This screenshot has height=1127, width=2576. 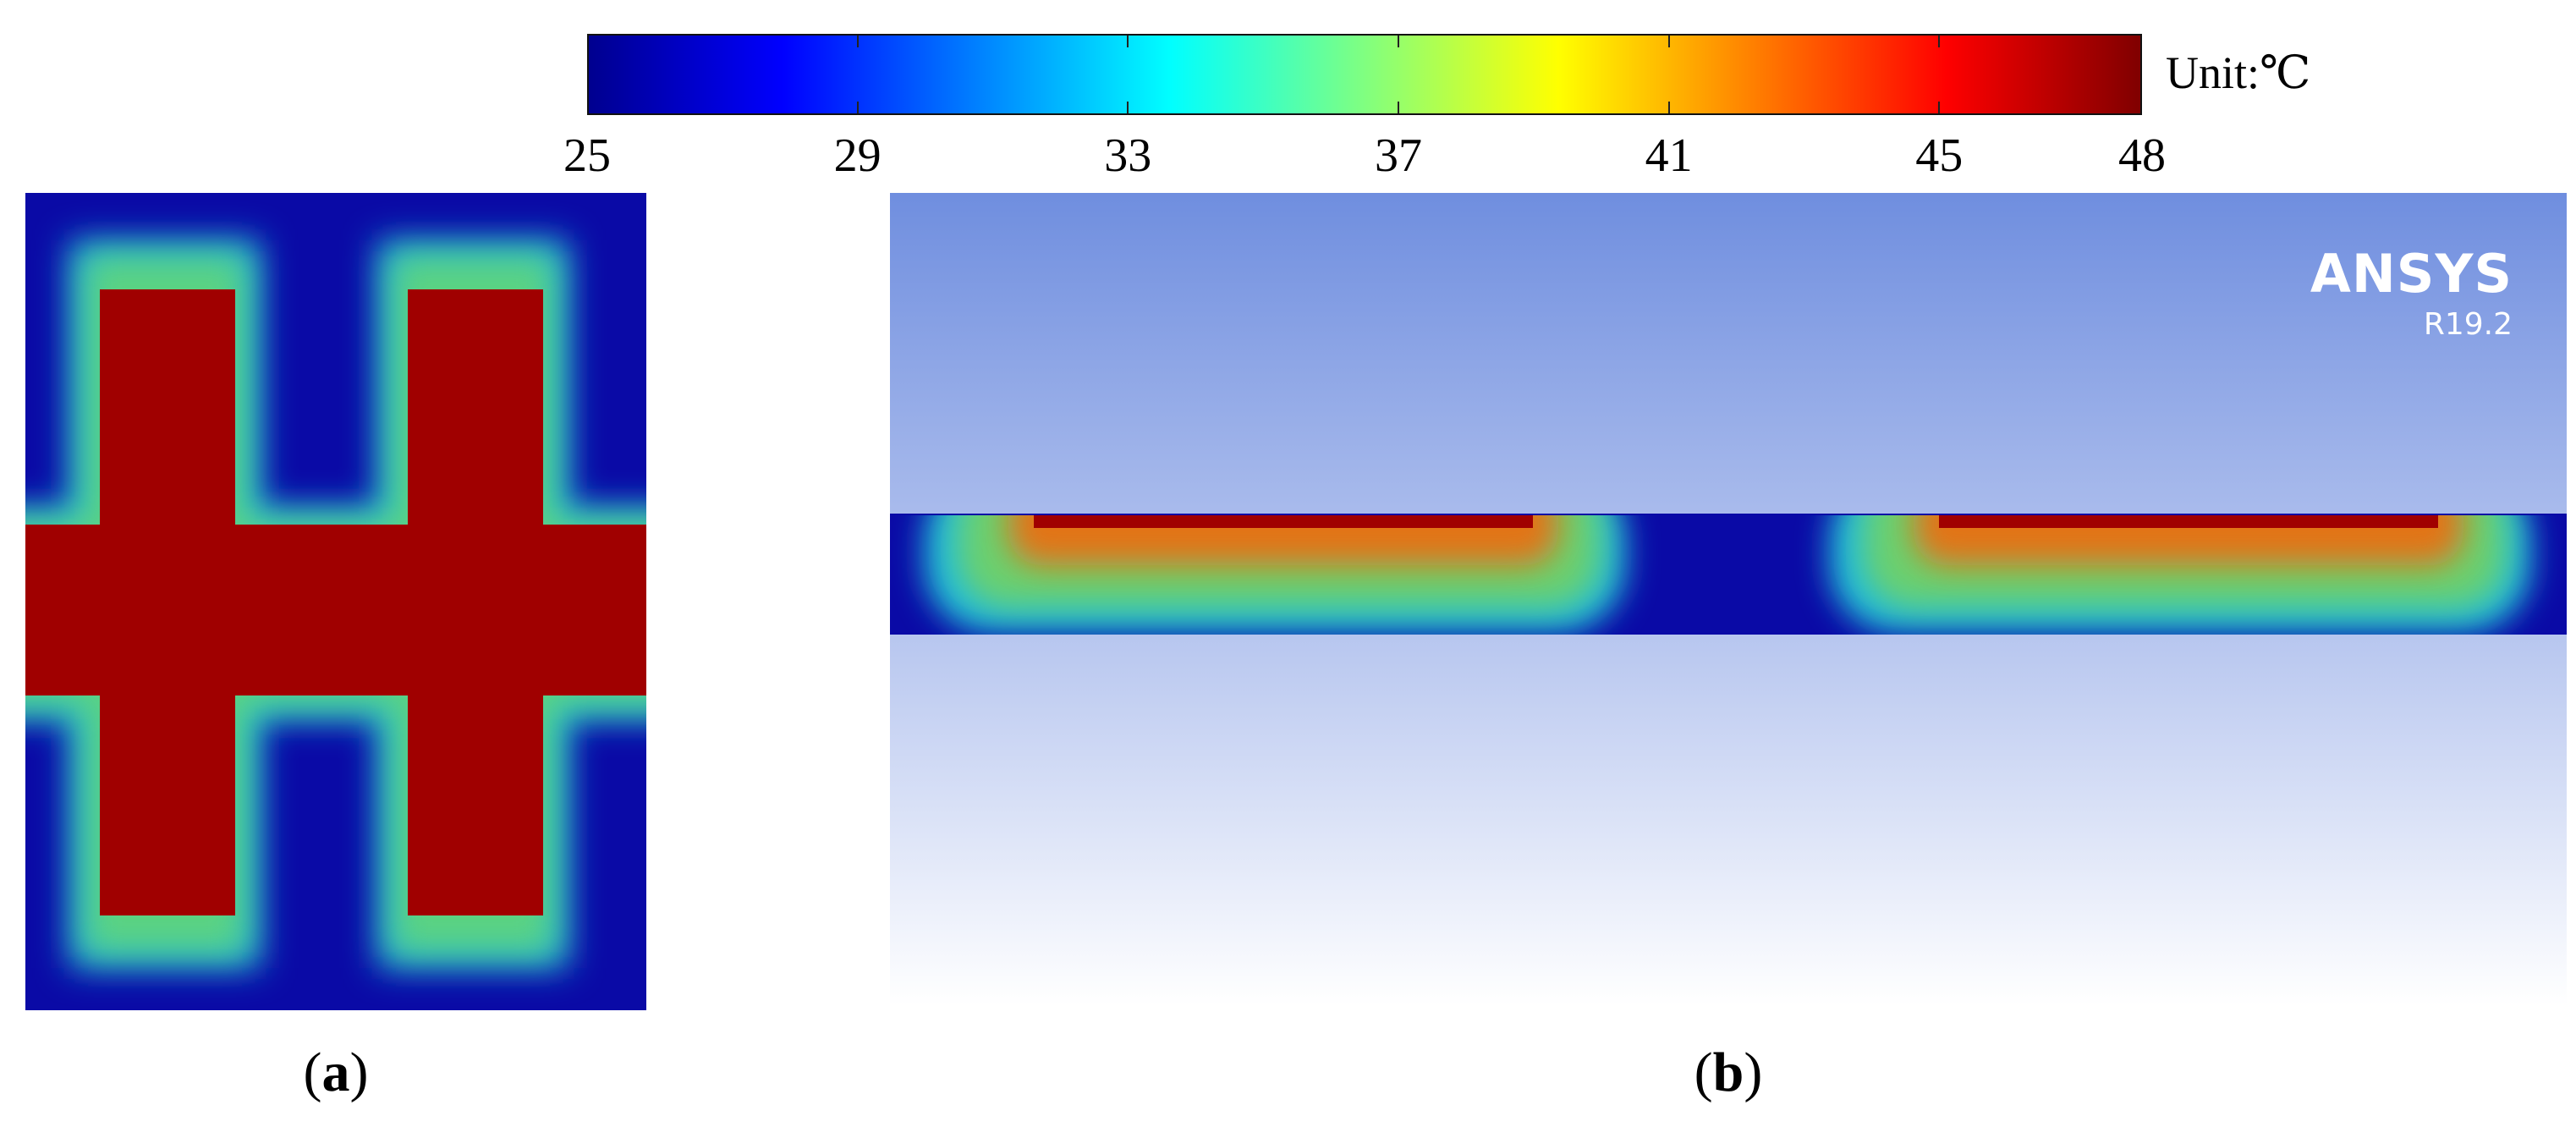 What do you see at coordinates (1128, 156) in the screenshot?
I see `colorbar-tick-label: 33` at bounding box center [1128, 156].